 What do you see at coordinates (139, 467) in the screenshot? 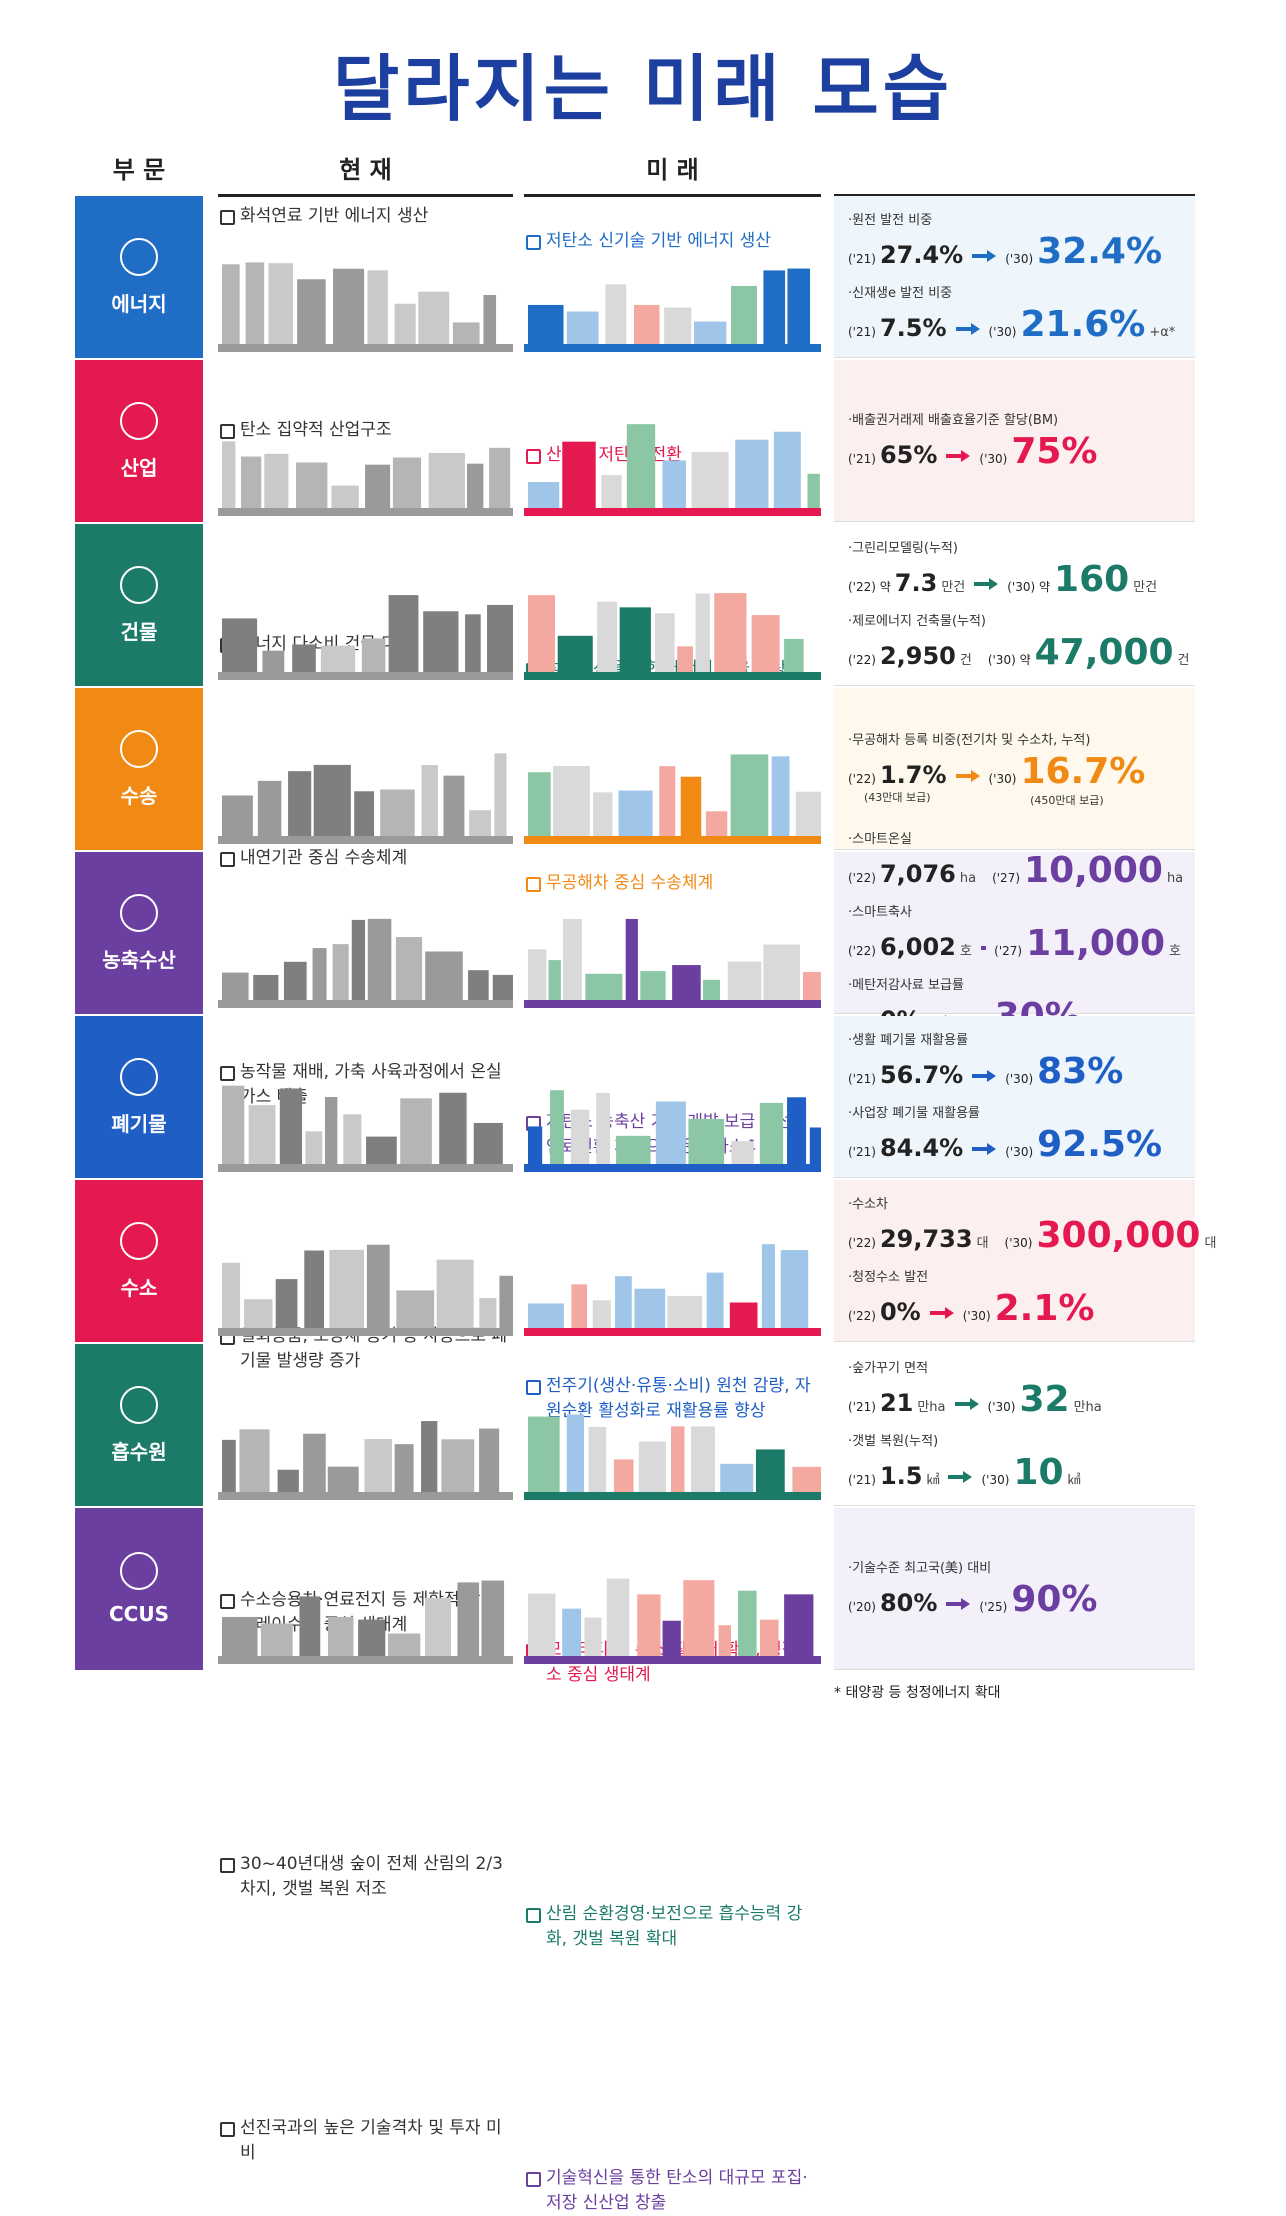
I see `sector-name: 산업` at bounding box center [139, 467].